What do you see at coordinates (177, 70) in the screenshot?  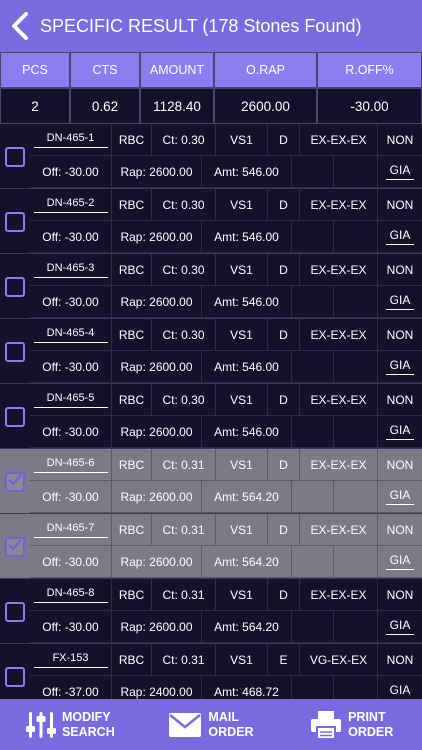 I see `summary-header-amount: AMOUNT` at bounding box center [177, 70].